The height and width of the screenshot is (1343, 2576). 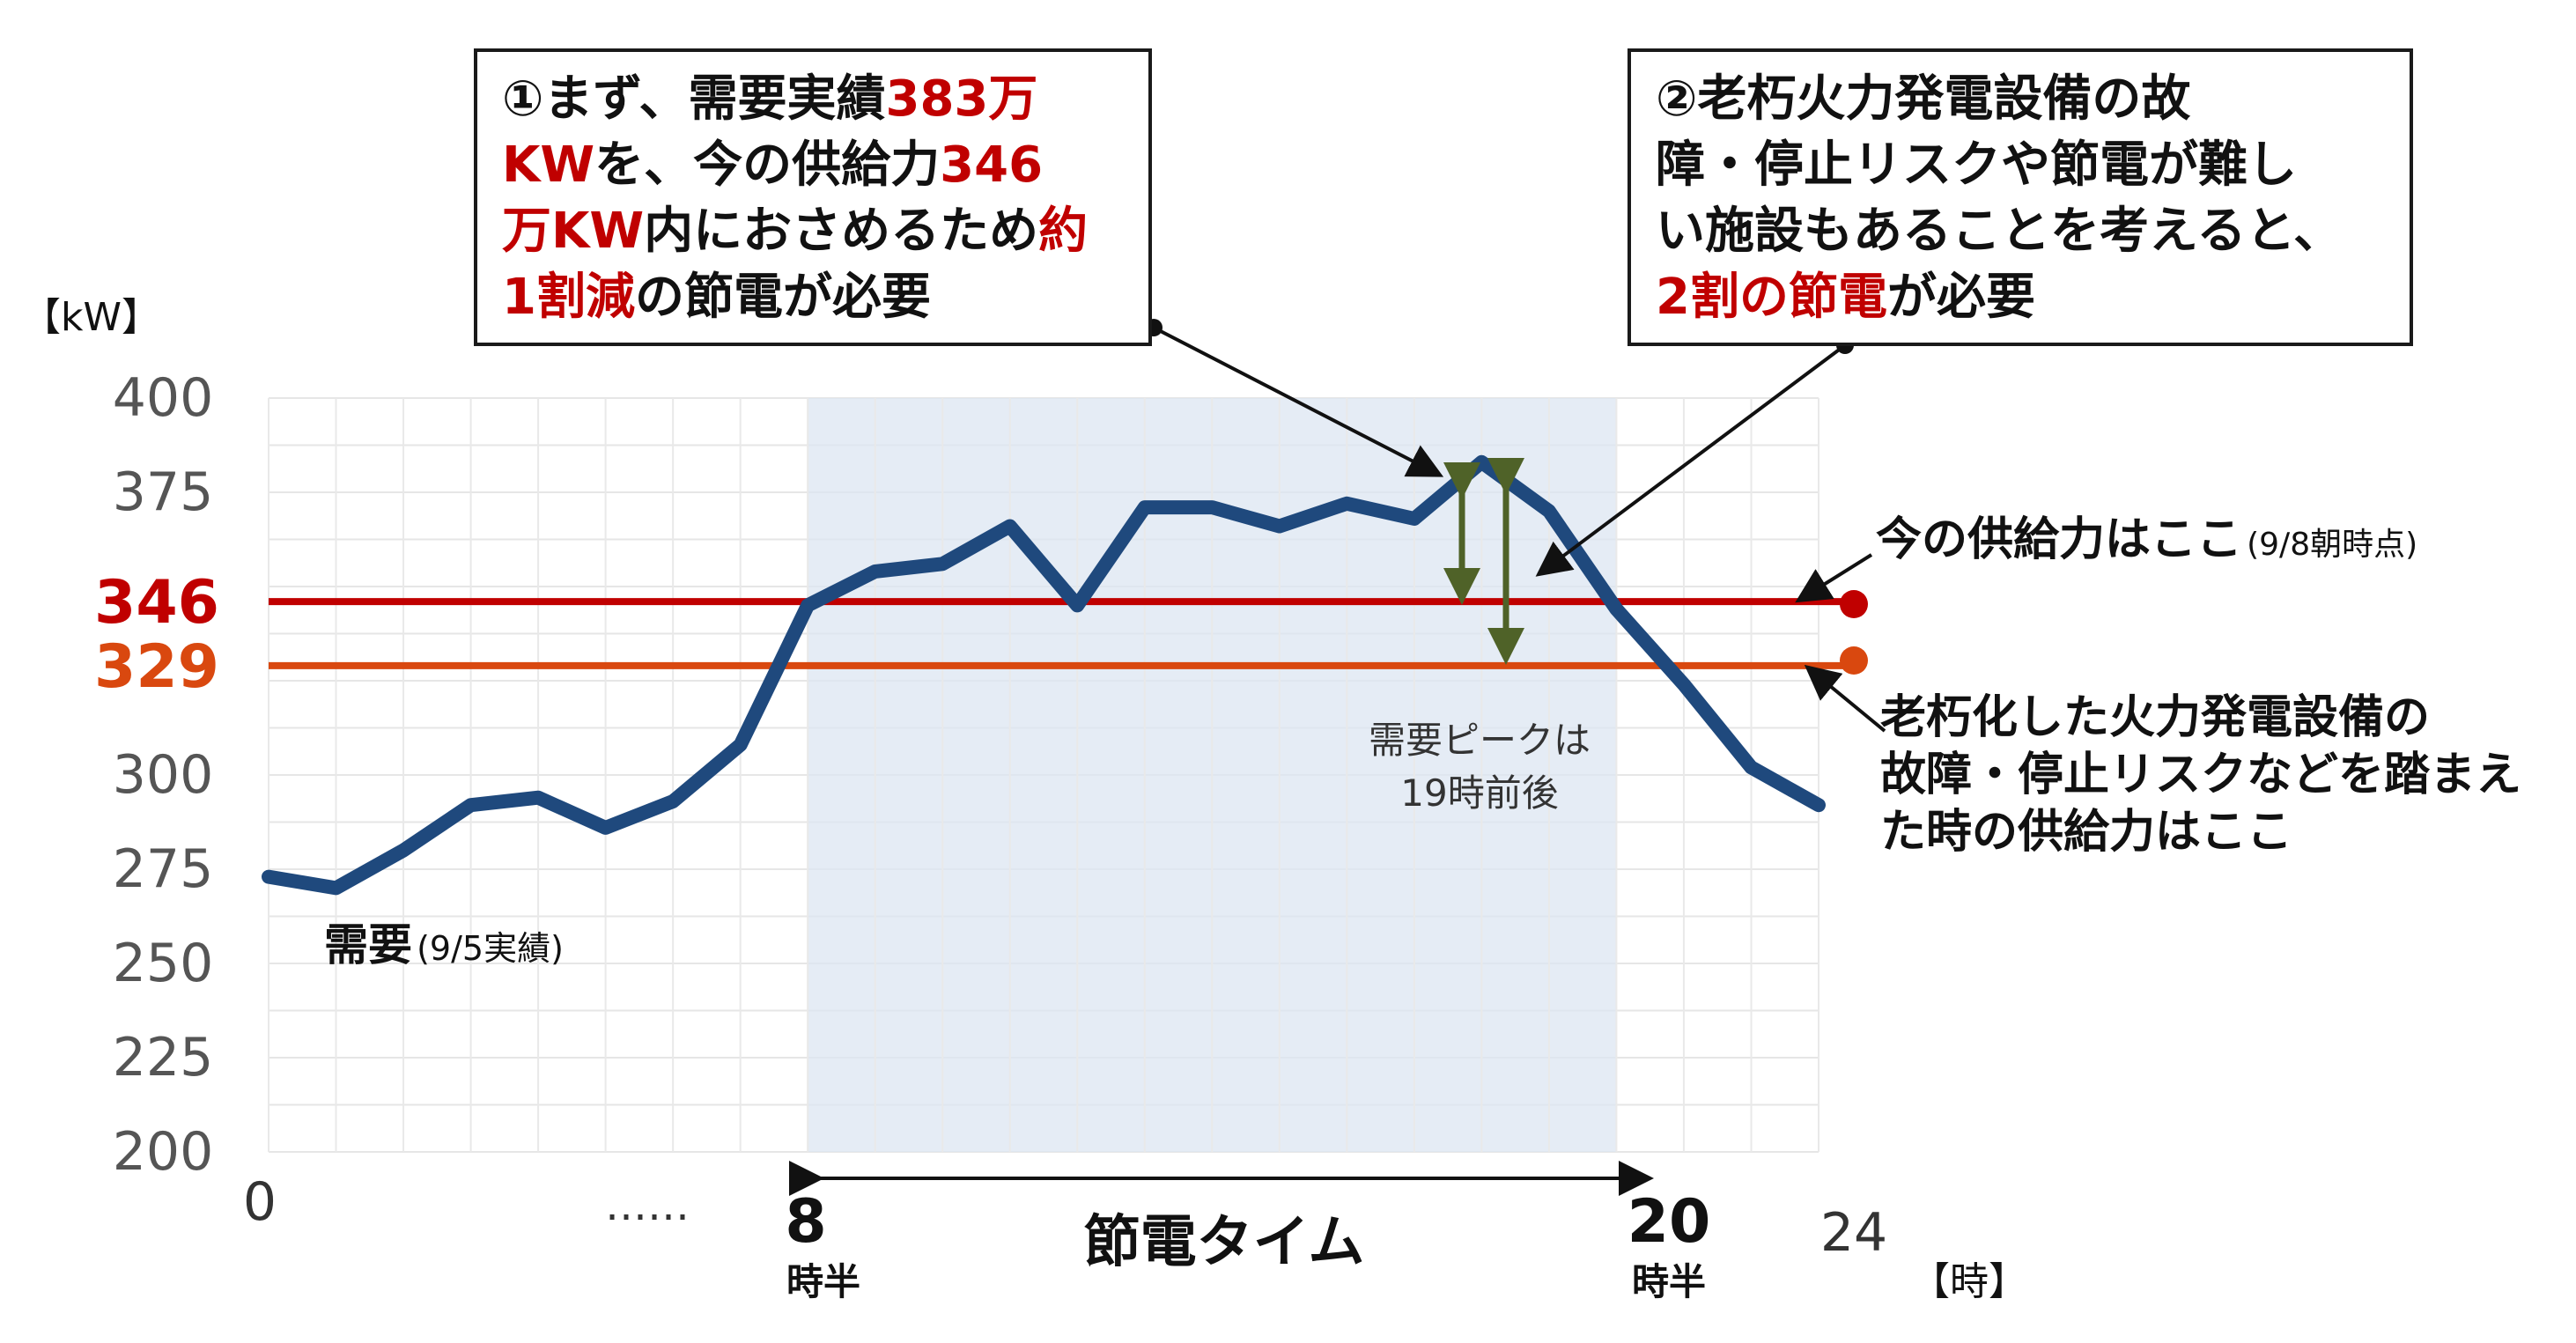 I want to click on demand-label: 需要 (9/5実績), so click(x=444, y=944).